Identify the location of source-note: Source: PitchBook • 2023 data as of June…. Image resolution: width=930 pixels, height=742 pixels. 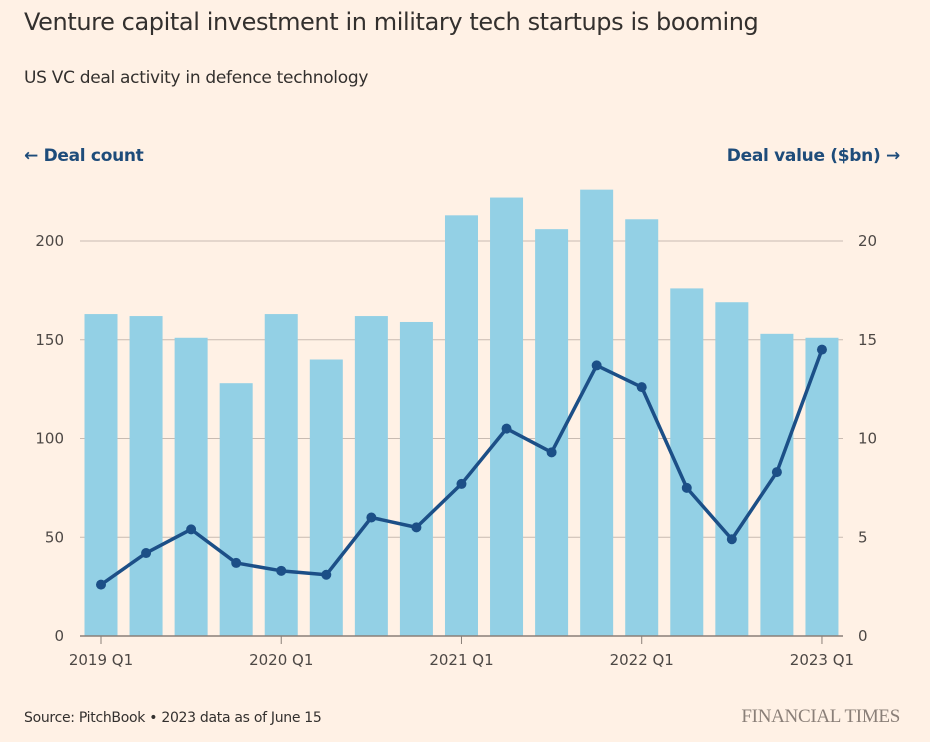
(173, 718).